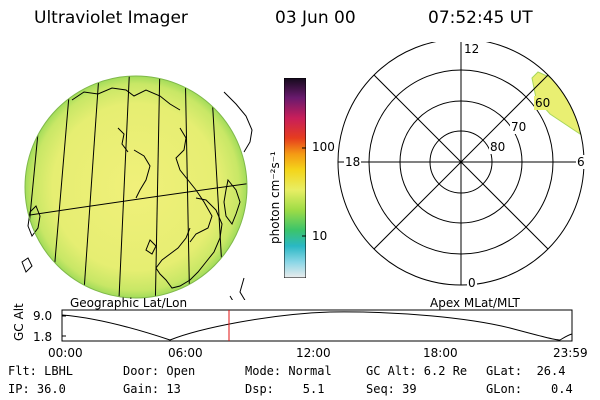 Image resolution: width=600 pixels, height=400 pixels. I want to click on door-status: Door: Open, so click(159, 371).